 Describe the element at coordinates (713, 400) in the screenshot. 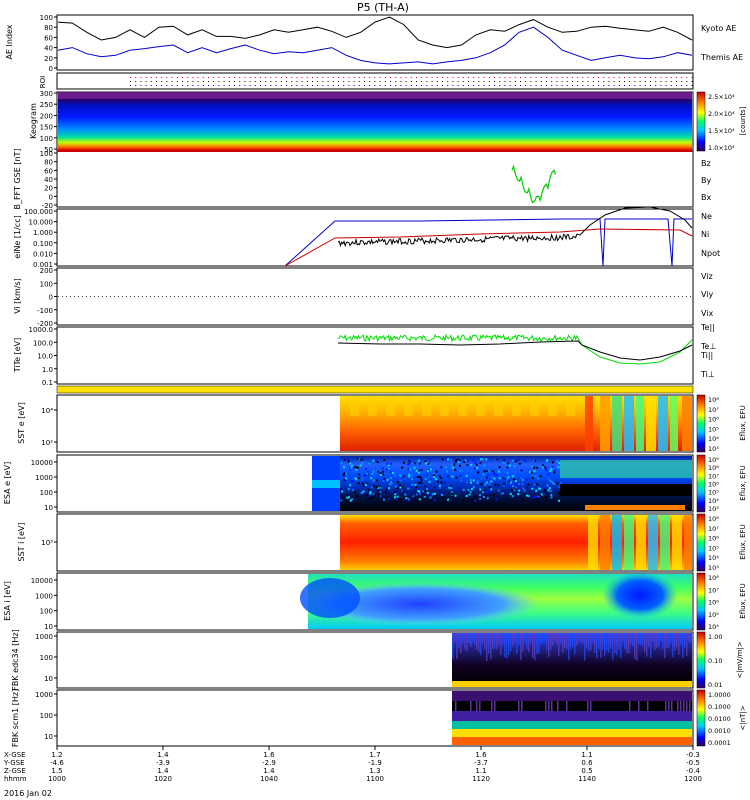

I see `sst-e-cb-tick: 10⁸` at that location.